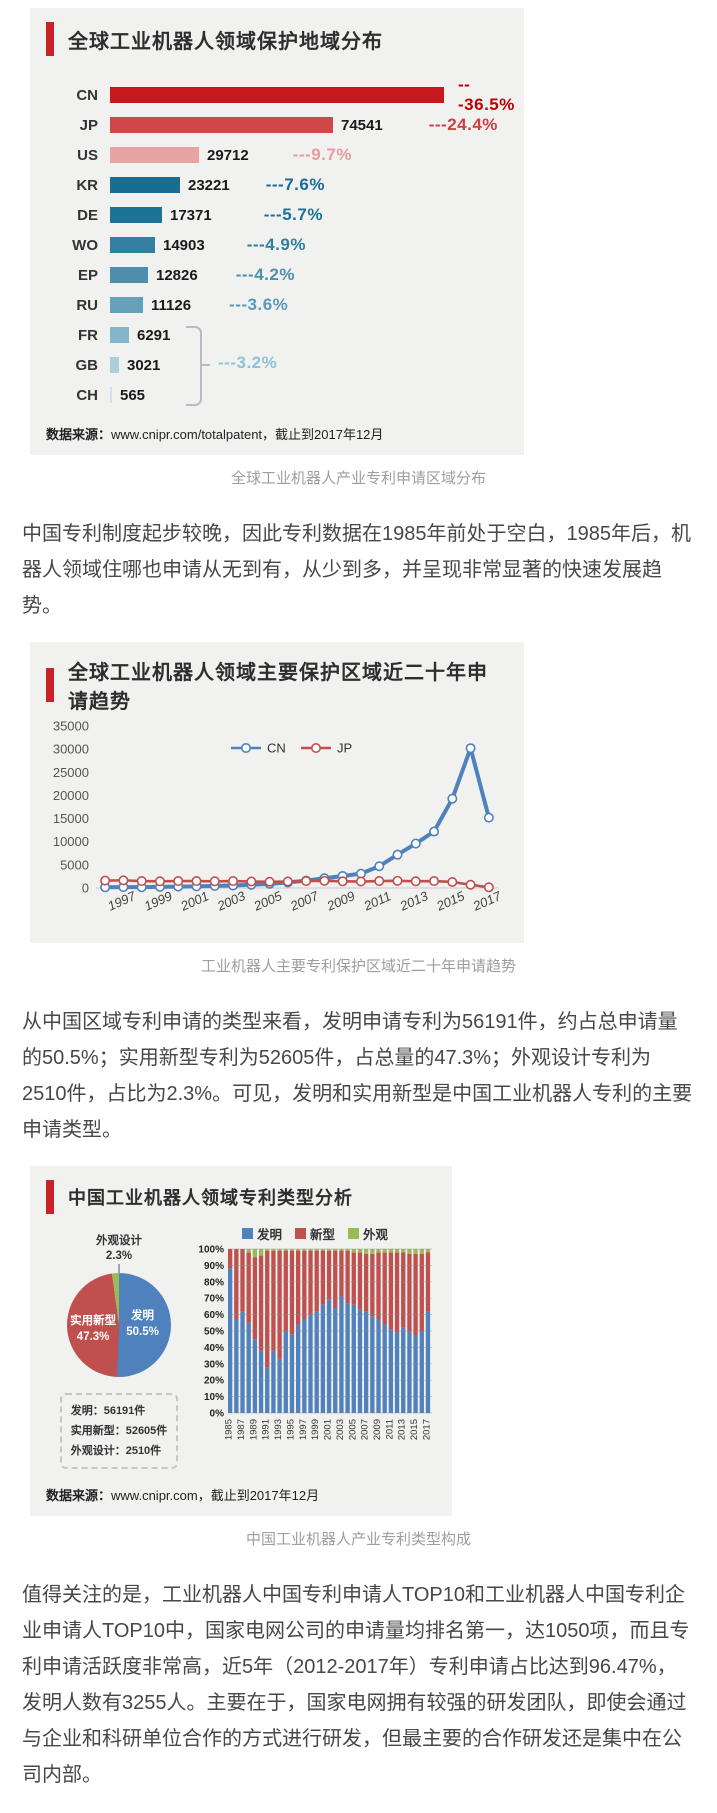 This screenshot has width=717, height=1813. What do you see at coordinates (328, 1429) in the screenshot?
I see `svg-text: 2001` at bounding box center [328, 1429].